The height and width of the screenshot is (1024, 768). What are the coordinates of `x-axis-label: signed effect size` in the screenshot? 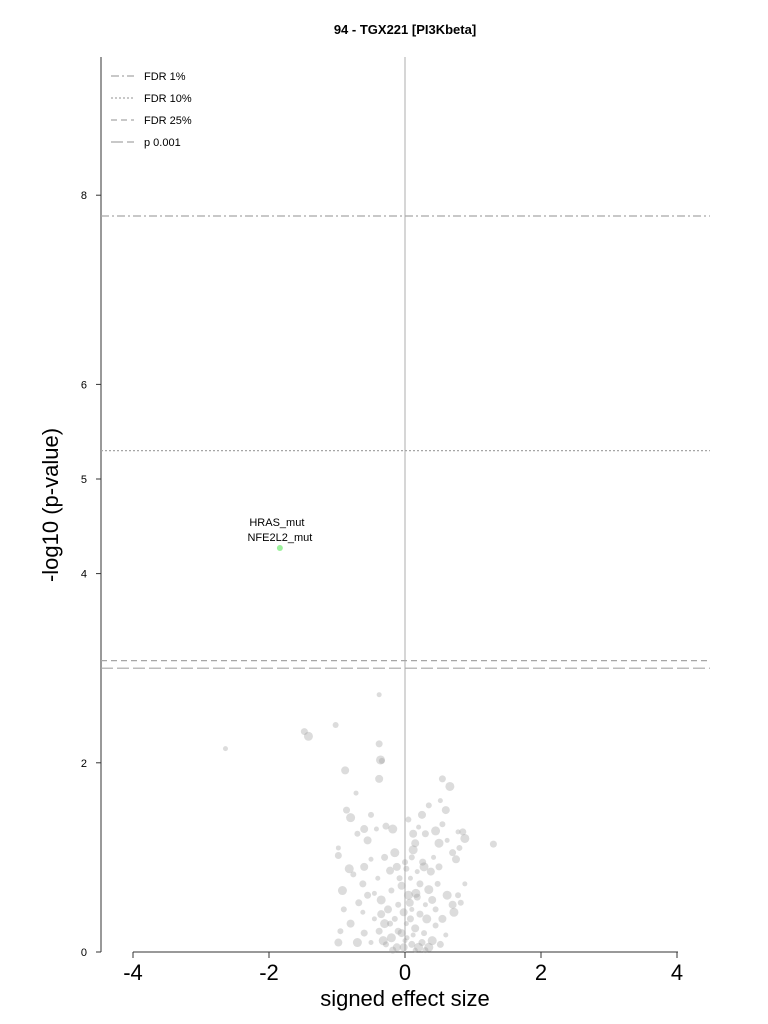 It's located at (405, 998).